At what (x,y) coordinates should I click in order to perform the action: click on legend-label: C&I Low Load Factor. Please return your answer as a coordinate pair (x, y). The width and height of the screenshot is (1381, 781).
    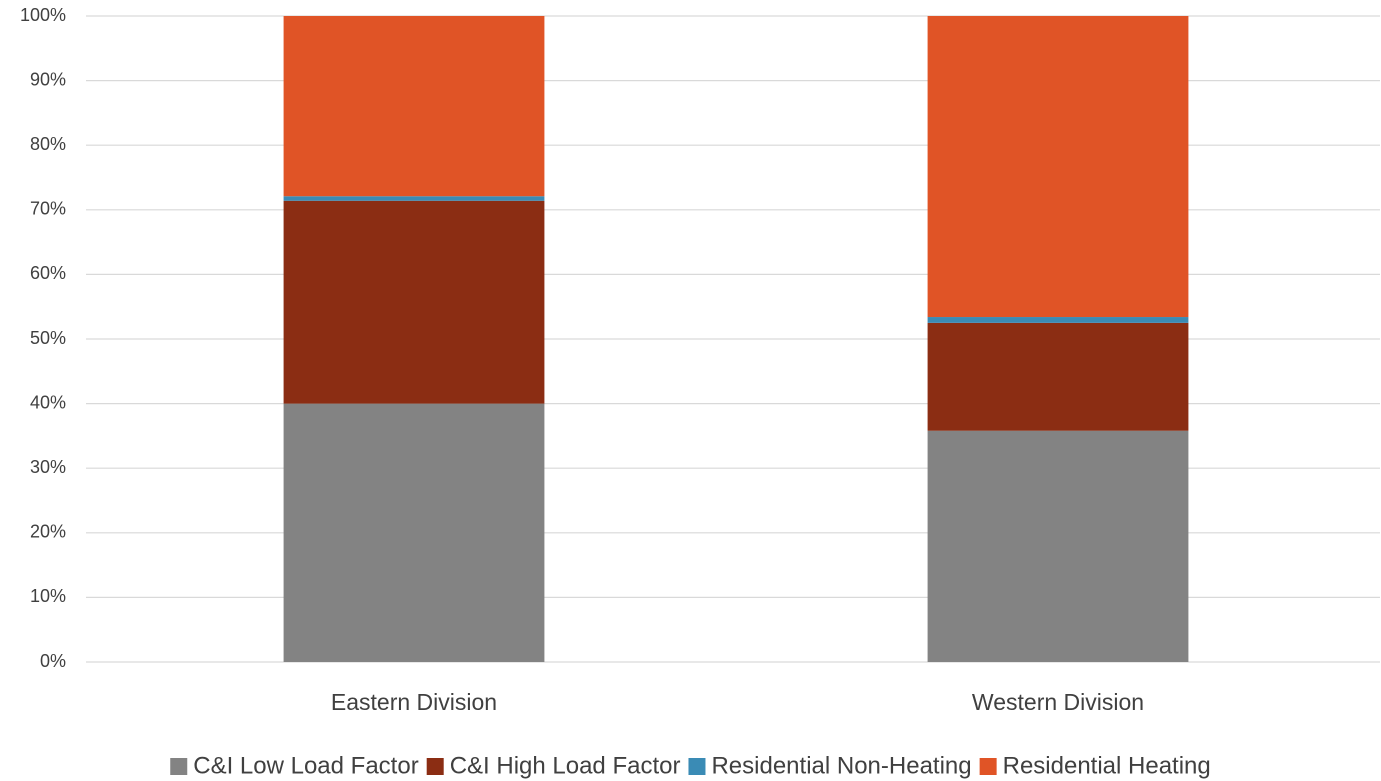
    Looking at the image, I should click on (305, 765).